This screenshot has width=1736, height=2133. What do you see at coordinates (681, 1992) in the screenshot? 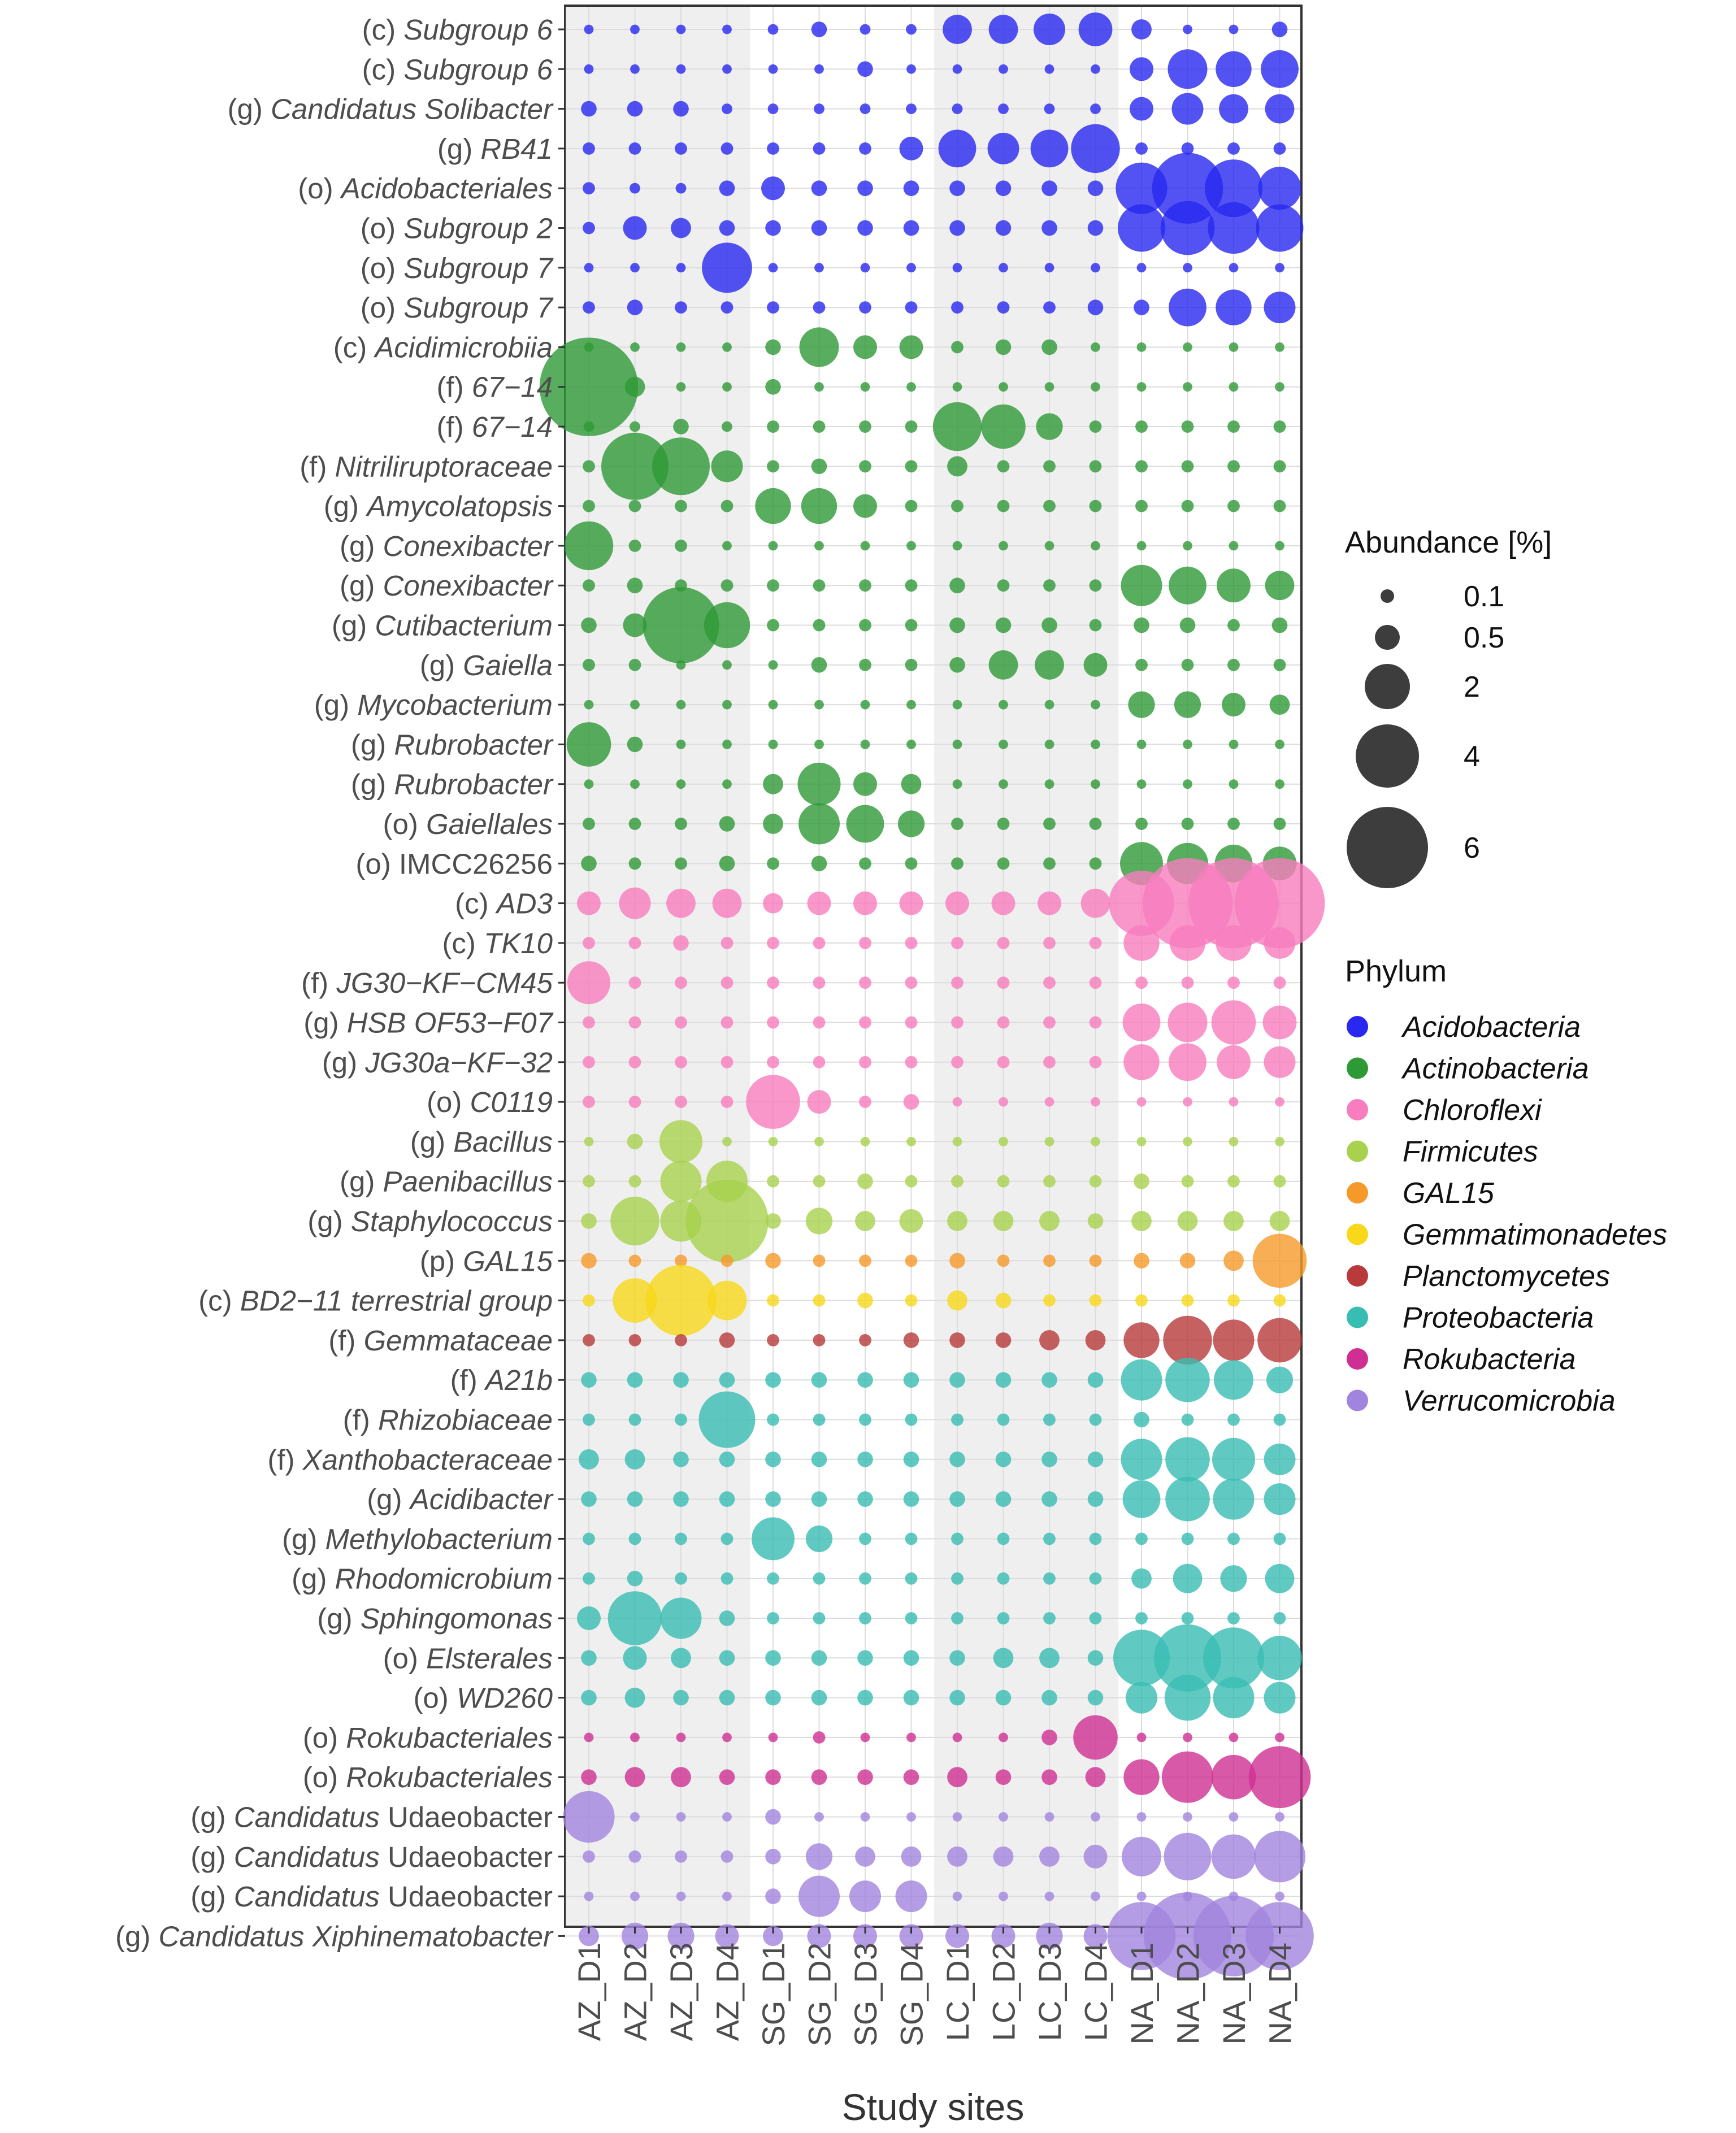
I see `x-tick-label: AZ_D3` at bounding box center [681, 1992].